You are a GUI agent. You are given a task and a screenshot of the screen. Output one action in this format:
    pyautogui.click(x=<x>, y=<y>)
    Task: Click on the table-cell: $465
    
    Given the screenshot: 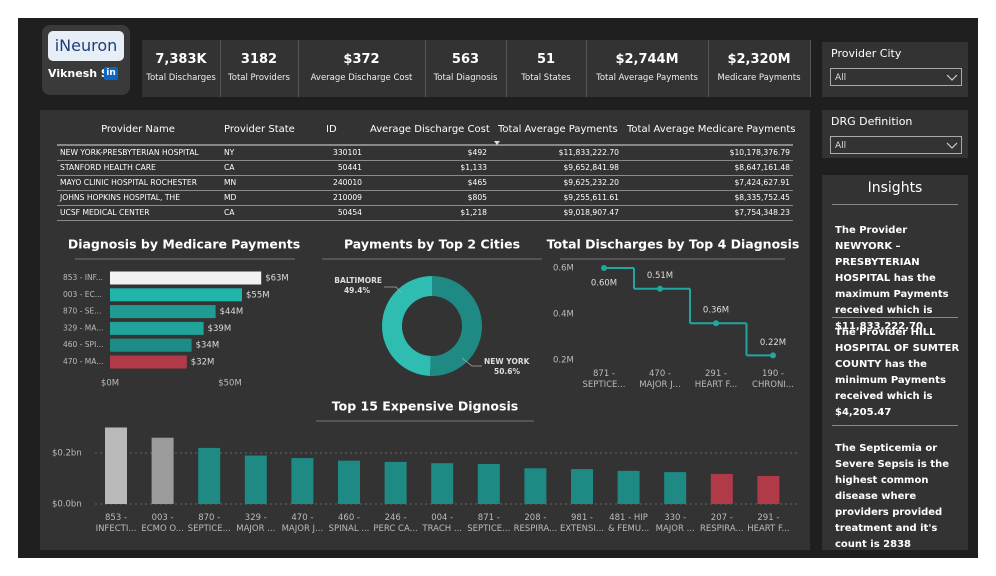 What is the action you would take?
    pyautogui.click(x=477, y=182)
    